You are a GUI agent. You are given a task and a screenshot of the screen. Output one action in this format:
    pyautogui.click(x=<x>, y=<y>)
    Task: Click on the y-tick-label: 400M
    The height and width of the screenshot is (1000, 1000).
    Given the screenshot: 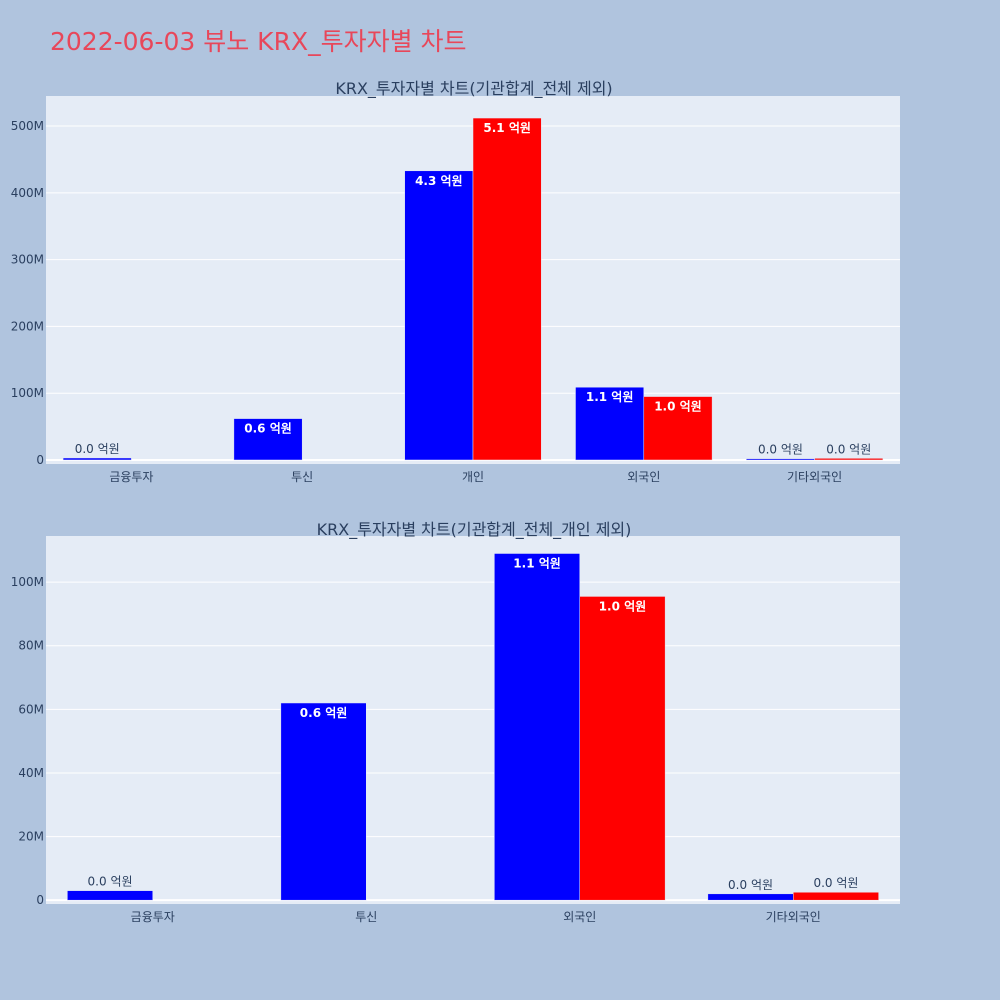 What is the action you would take?
    pyautogui.click(x=27, y=193)
    